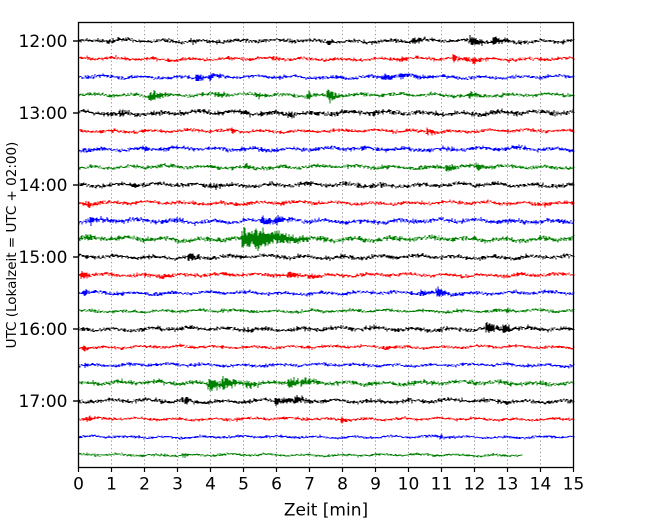 The image size is (650, 520). Describe the element at coordinates (43, 186) in the screenshot. I see `y-tick-label: 14:00` at that location.